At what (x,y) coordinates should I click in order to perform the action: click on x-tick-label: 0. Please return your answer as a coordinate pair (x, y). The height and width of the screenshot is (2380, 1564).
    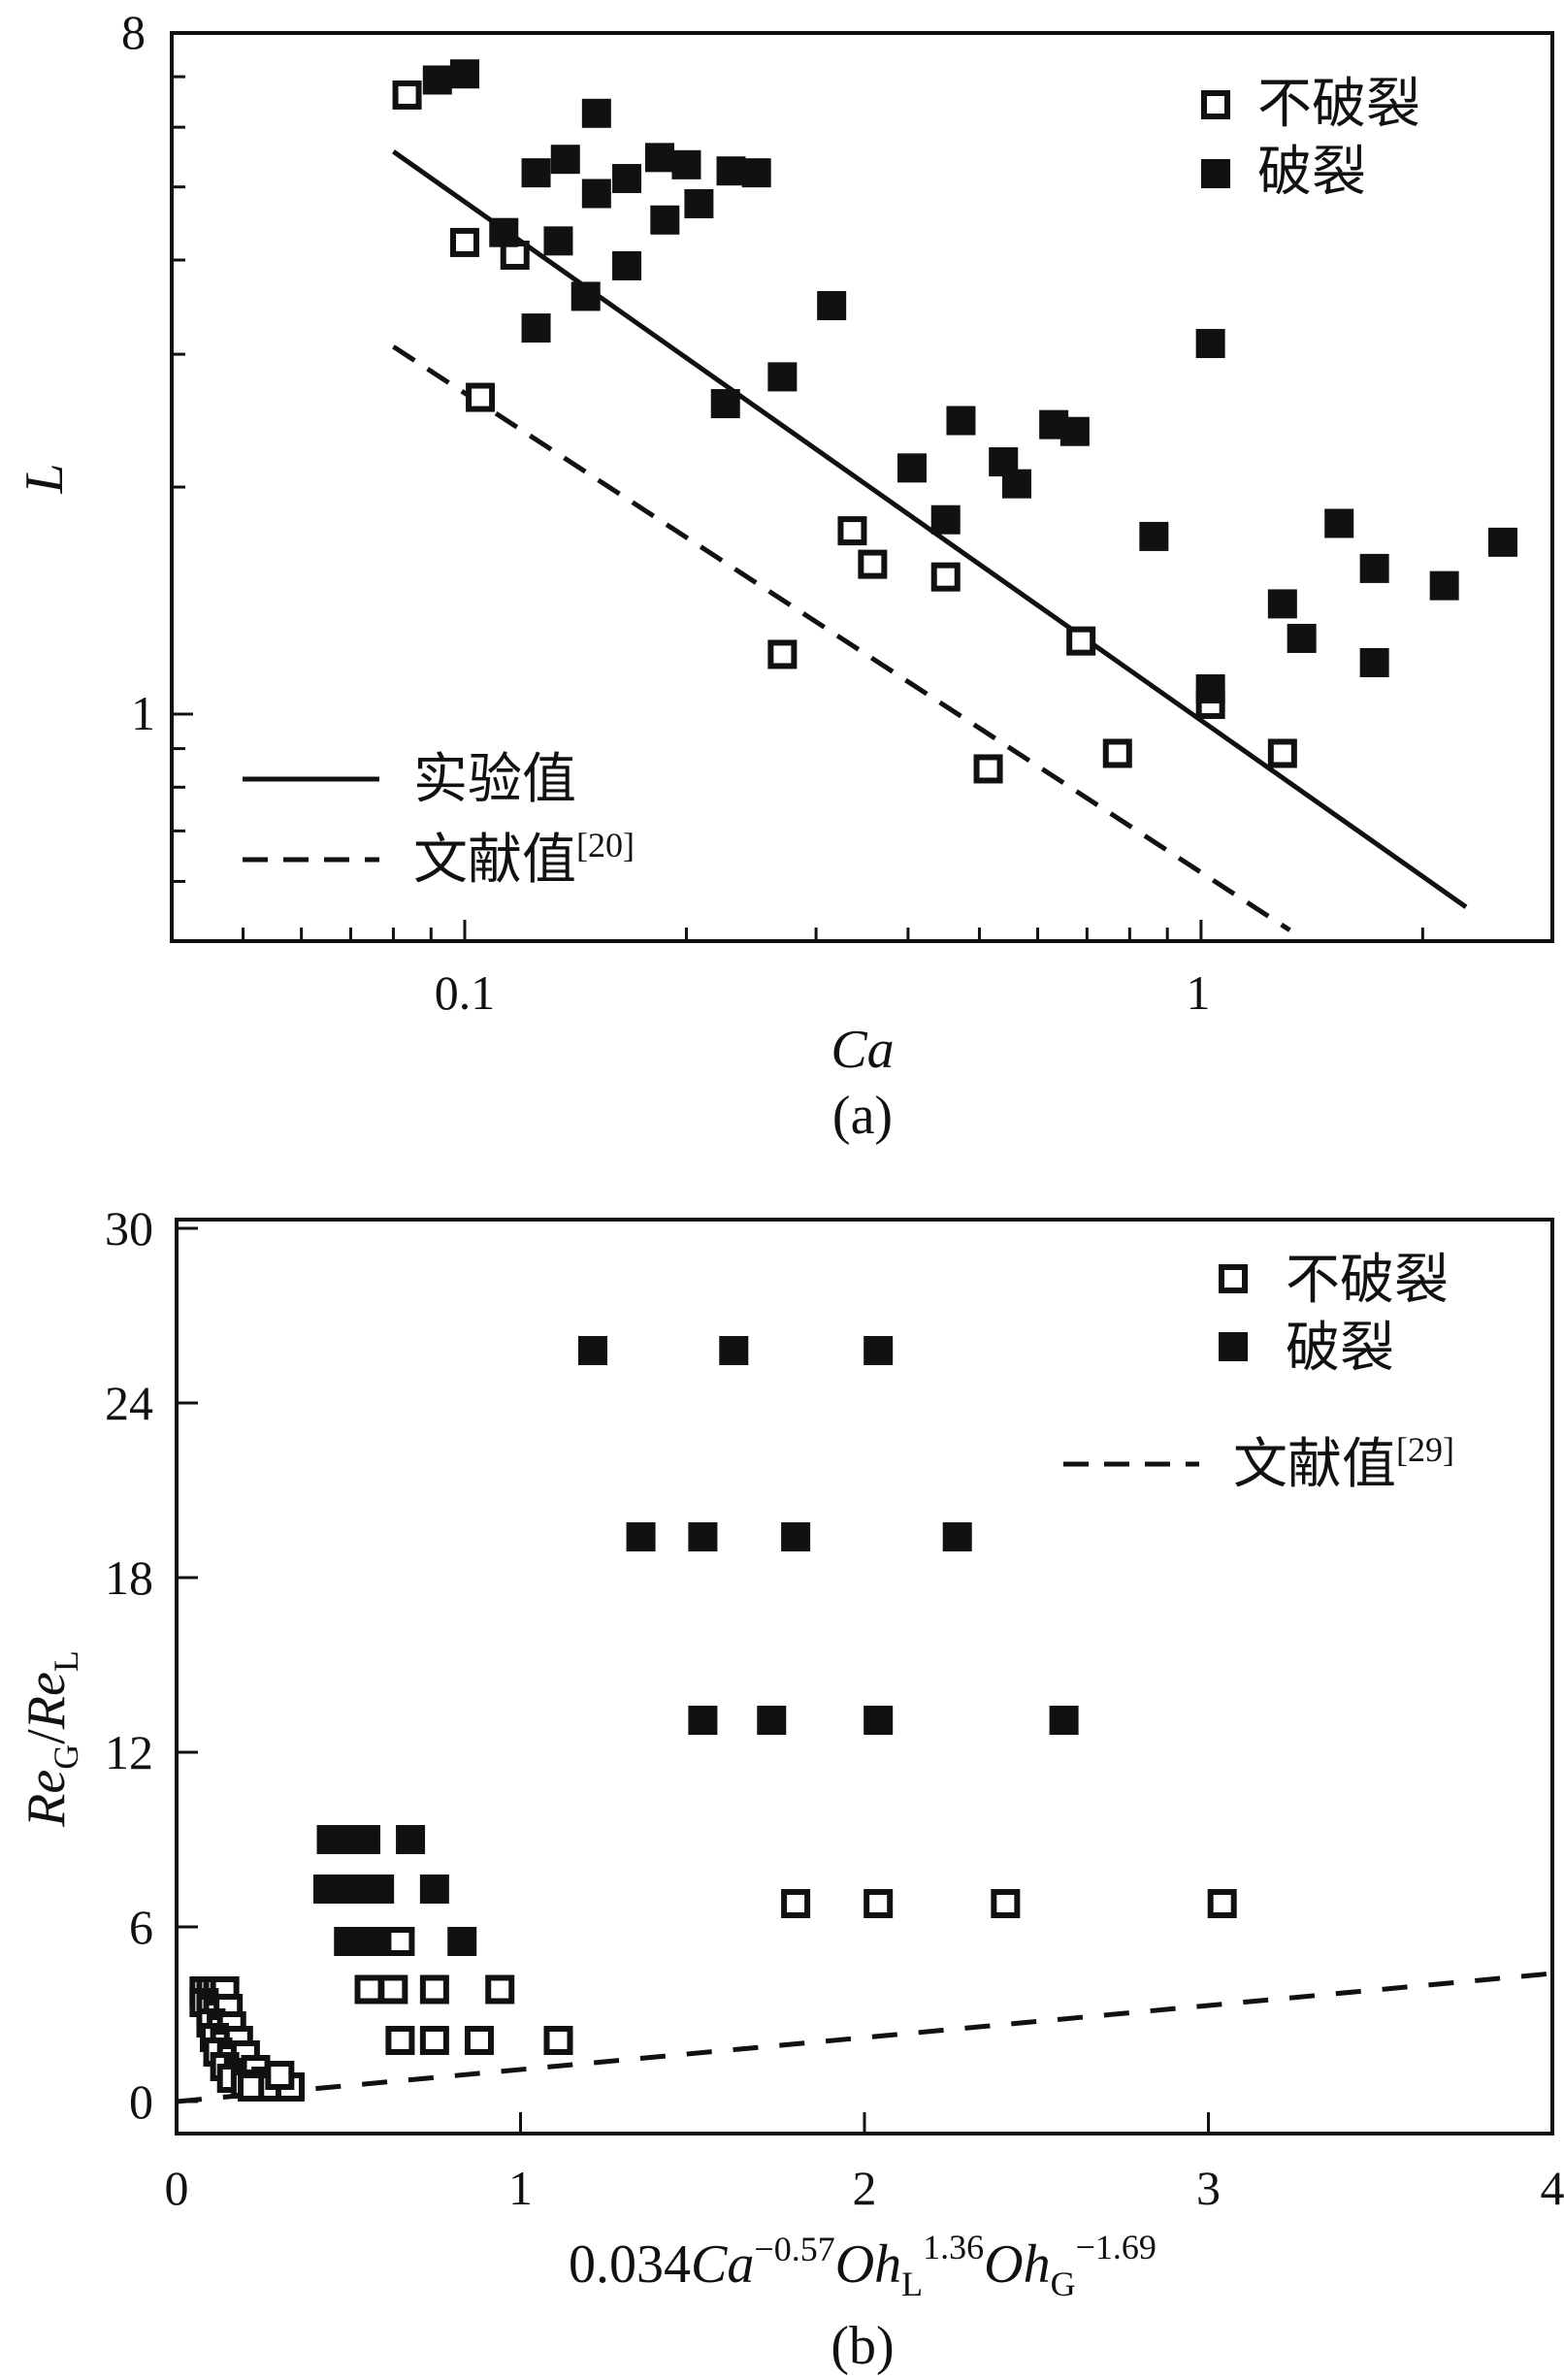
    Looking at the image, I should click on (177, 2188).